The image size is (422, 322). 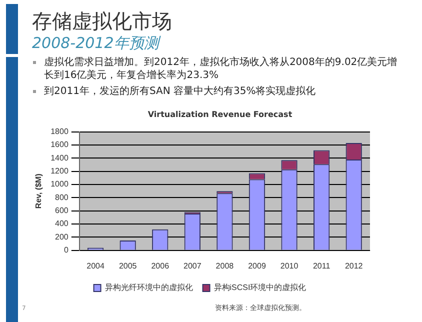 I want to click on y-tick-label: 600, so click(x=62, y=211).